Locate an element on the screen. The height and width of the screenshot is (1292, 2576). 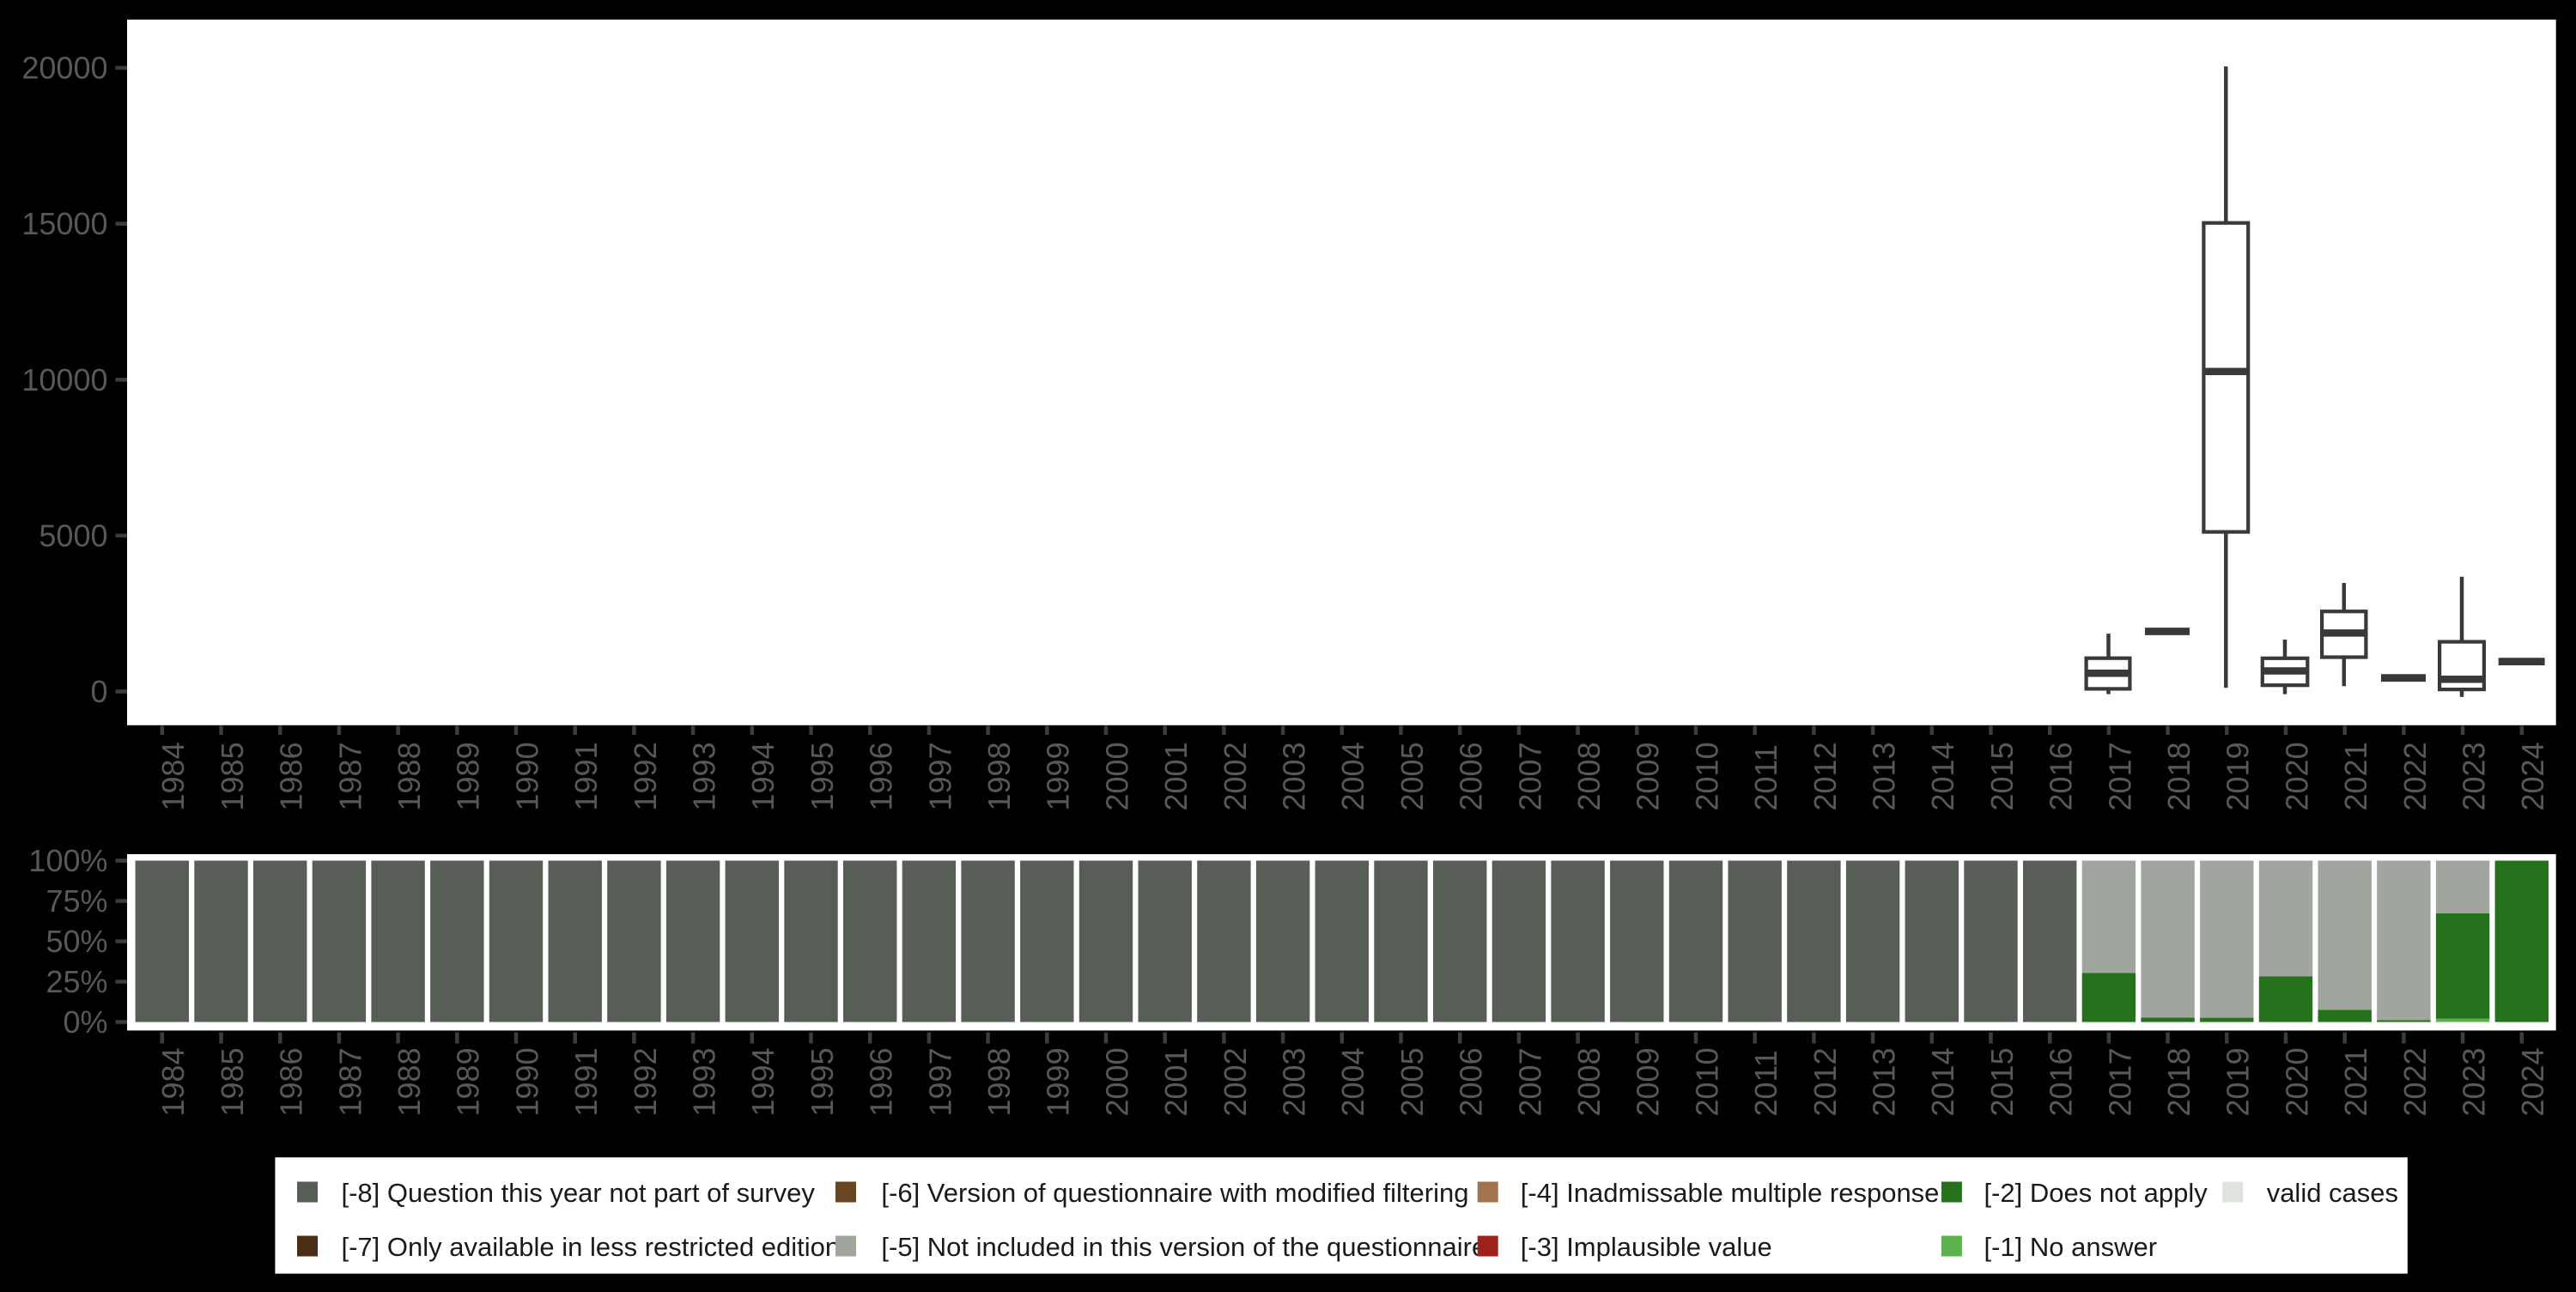
svg-text: [-3] Implausible value is located at coordinates (1646, 1247).